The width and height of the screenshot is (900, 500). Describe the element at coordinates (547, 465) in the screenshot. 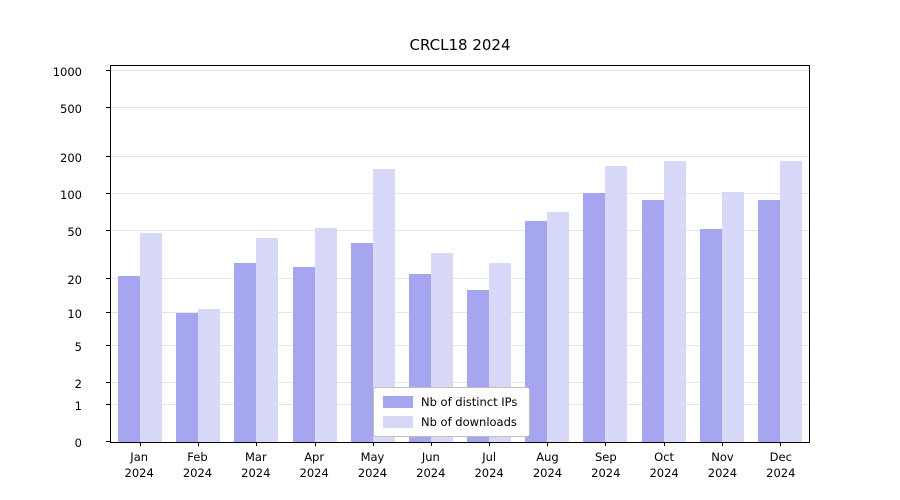

I see `x-tick-label: Aug 2024` at that location.